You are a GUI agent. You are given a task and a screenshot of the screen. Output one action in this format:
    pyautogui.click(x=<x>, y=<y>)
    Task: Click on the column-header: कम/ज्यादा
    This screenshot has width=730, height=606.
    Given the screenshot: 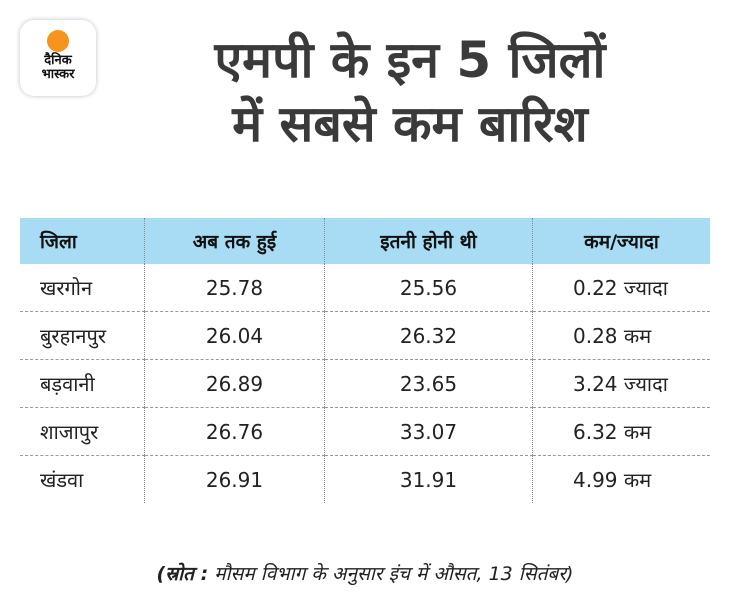 What is the action you would take?
    pyautogui.click(x=621, y=241)
    